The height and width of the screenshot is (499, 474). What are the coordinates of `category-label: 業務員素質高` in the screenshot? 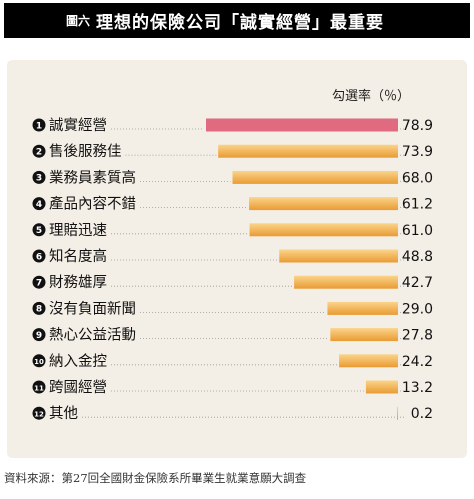 It's located at (92, 177).